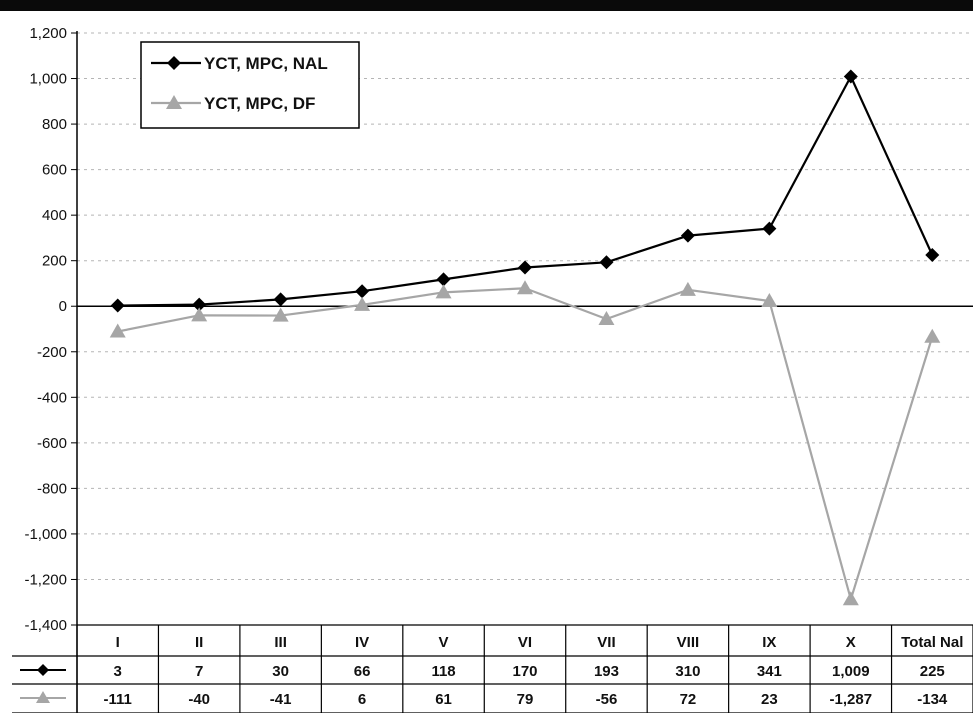  What do you see at coordinates (45, 534) in the screenshot?
I see `y-tick-label: -1,000` at bounding box center [45, 534].